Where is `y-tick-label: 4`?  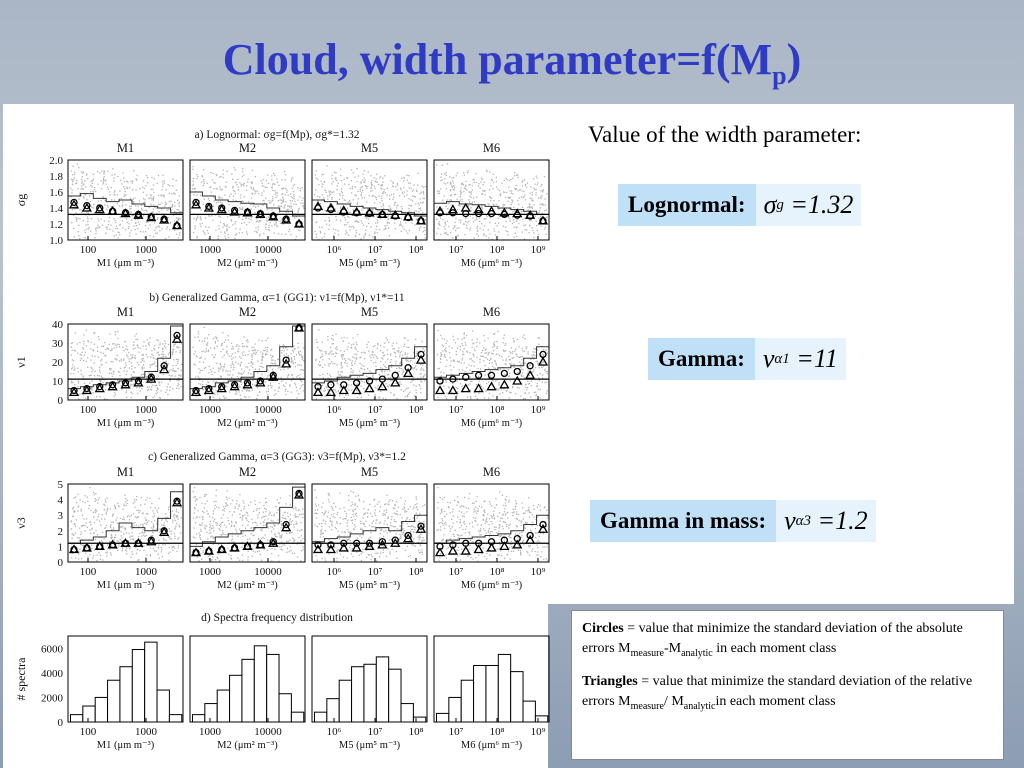 y-tick-label: 4 is located at coordinates (61, 501).